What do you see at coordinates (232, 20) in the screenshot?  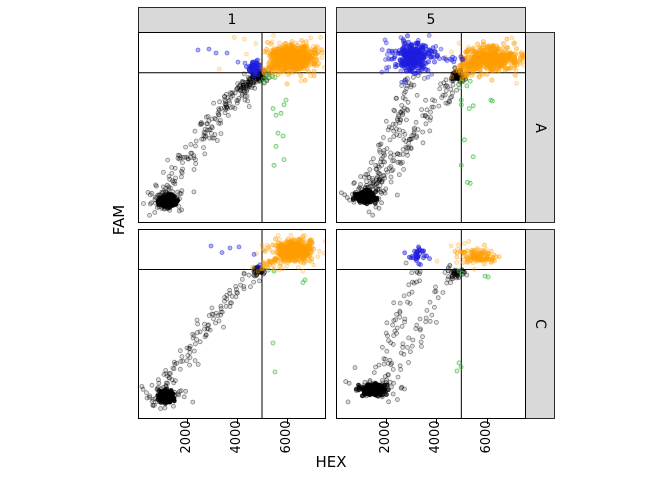 I see `facet-column-label: 1` at bounding box center [232, 20].